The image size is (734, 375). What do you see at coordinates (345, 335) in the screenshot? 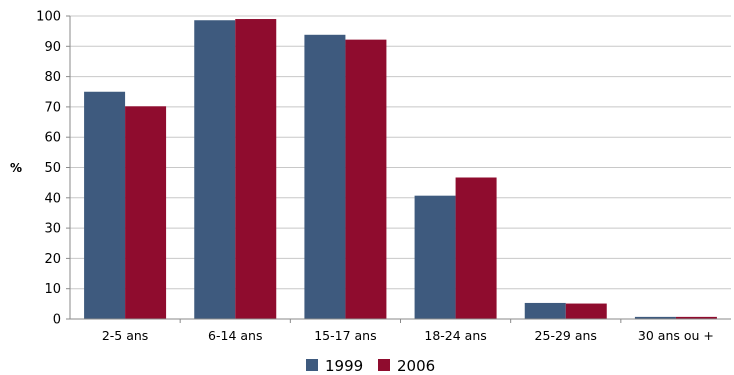
I see `x-category-label: 15-17 ans` at bounding box center [345, 335].